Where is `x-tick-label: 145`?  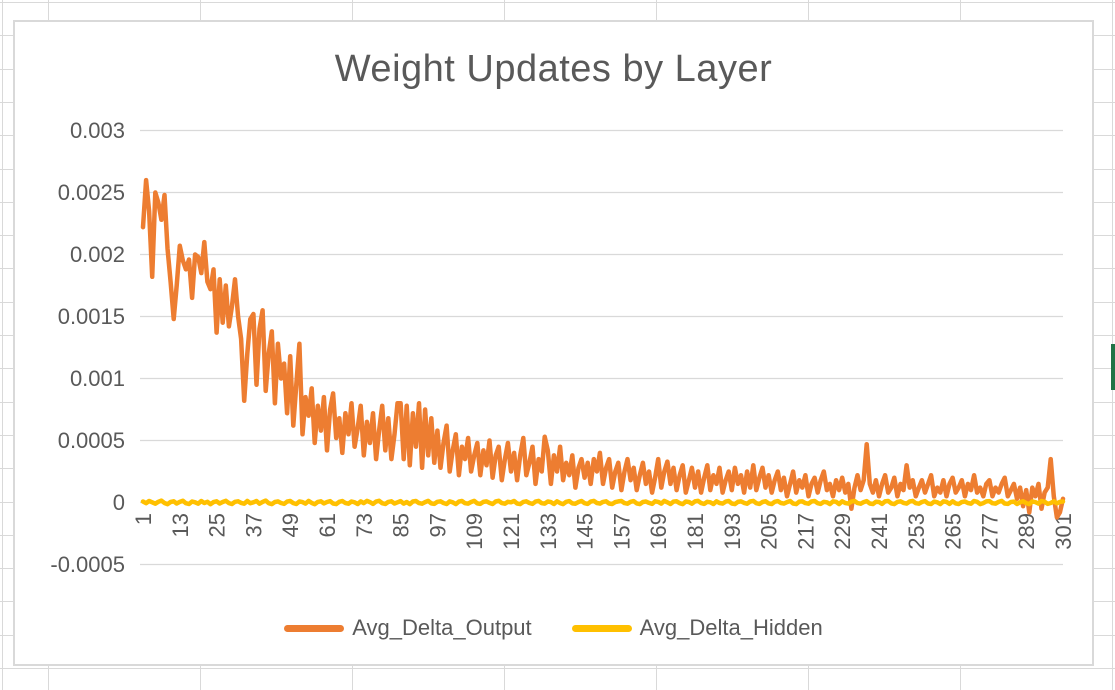 x-tick-label: 145 is located at coordinates (585, 531).